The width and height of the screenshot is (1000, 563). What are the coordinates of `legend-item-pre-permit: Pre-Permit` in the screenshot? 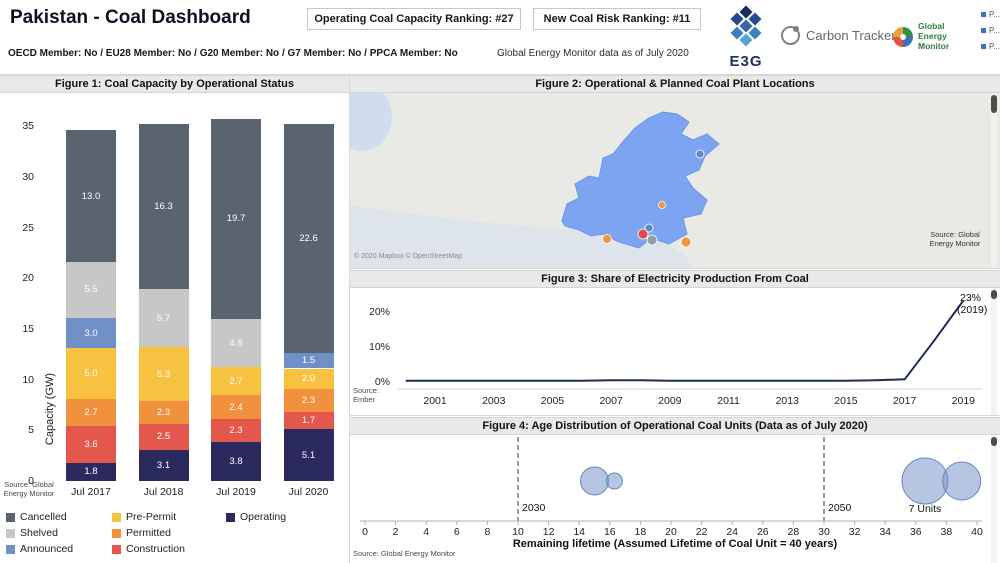 It's located at (168, 517).